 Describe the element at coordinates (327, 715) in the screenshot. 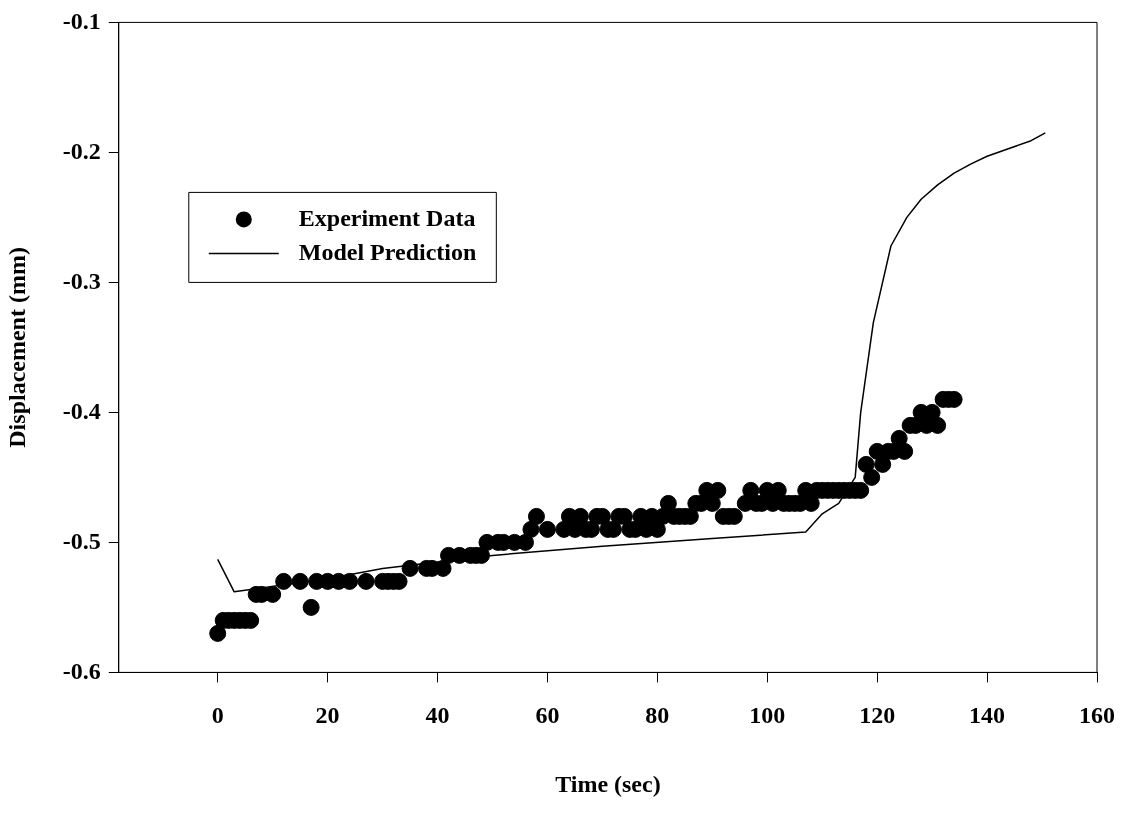

I see `x-tick-label: 20` at that location.